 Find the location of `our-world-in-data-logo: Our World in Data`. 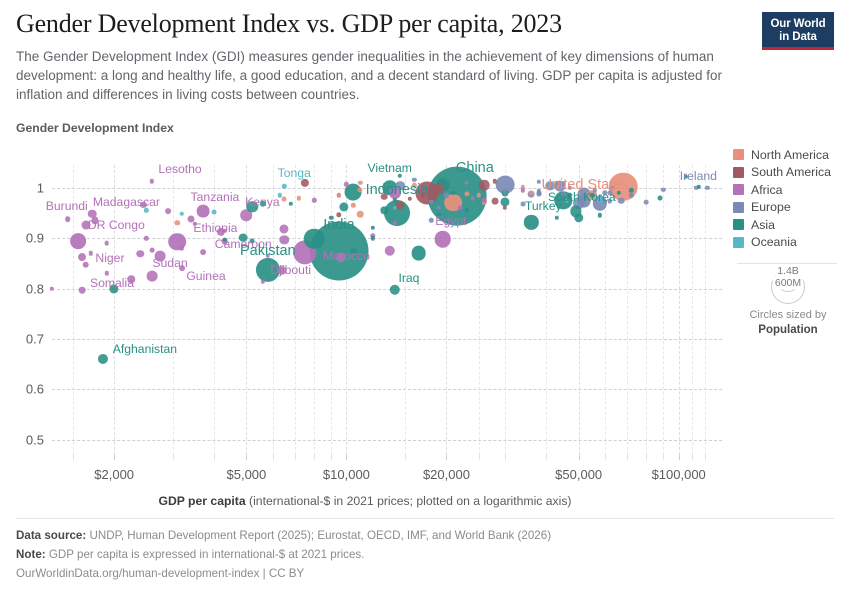

our-world-in-data-logo: Our World in Data is located at coordinates (798, 31).